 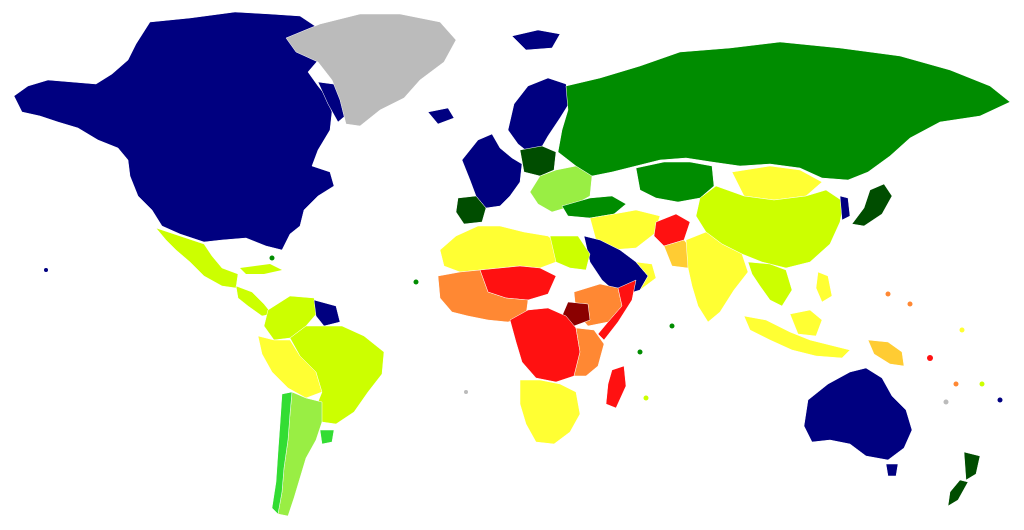 What do you see at coordinates (646, 276) in the screenshot?
I see `region-oman-yemen` at bounding box center [646, 276].